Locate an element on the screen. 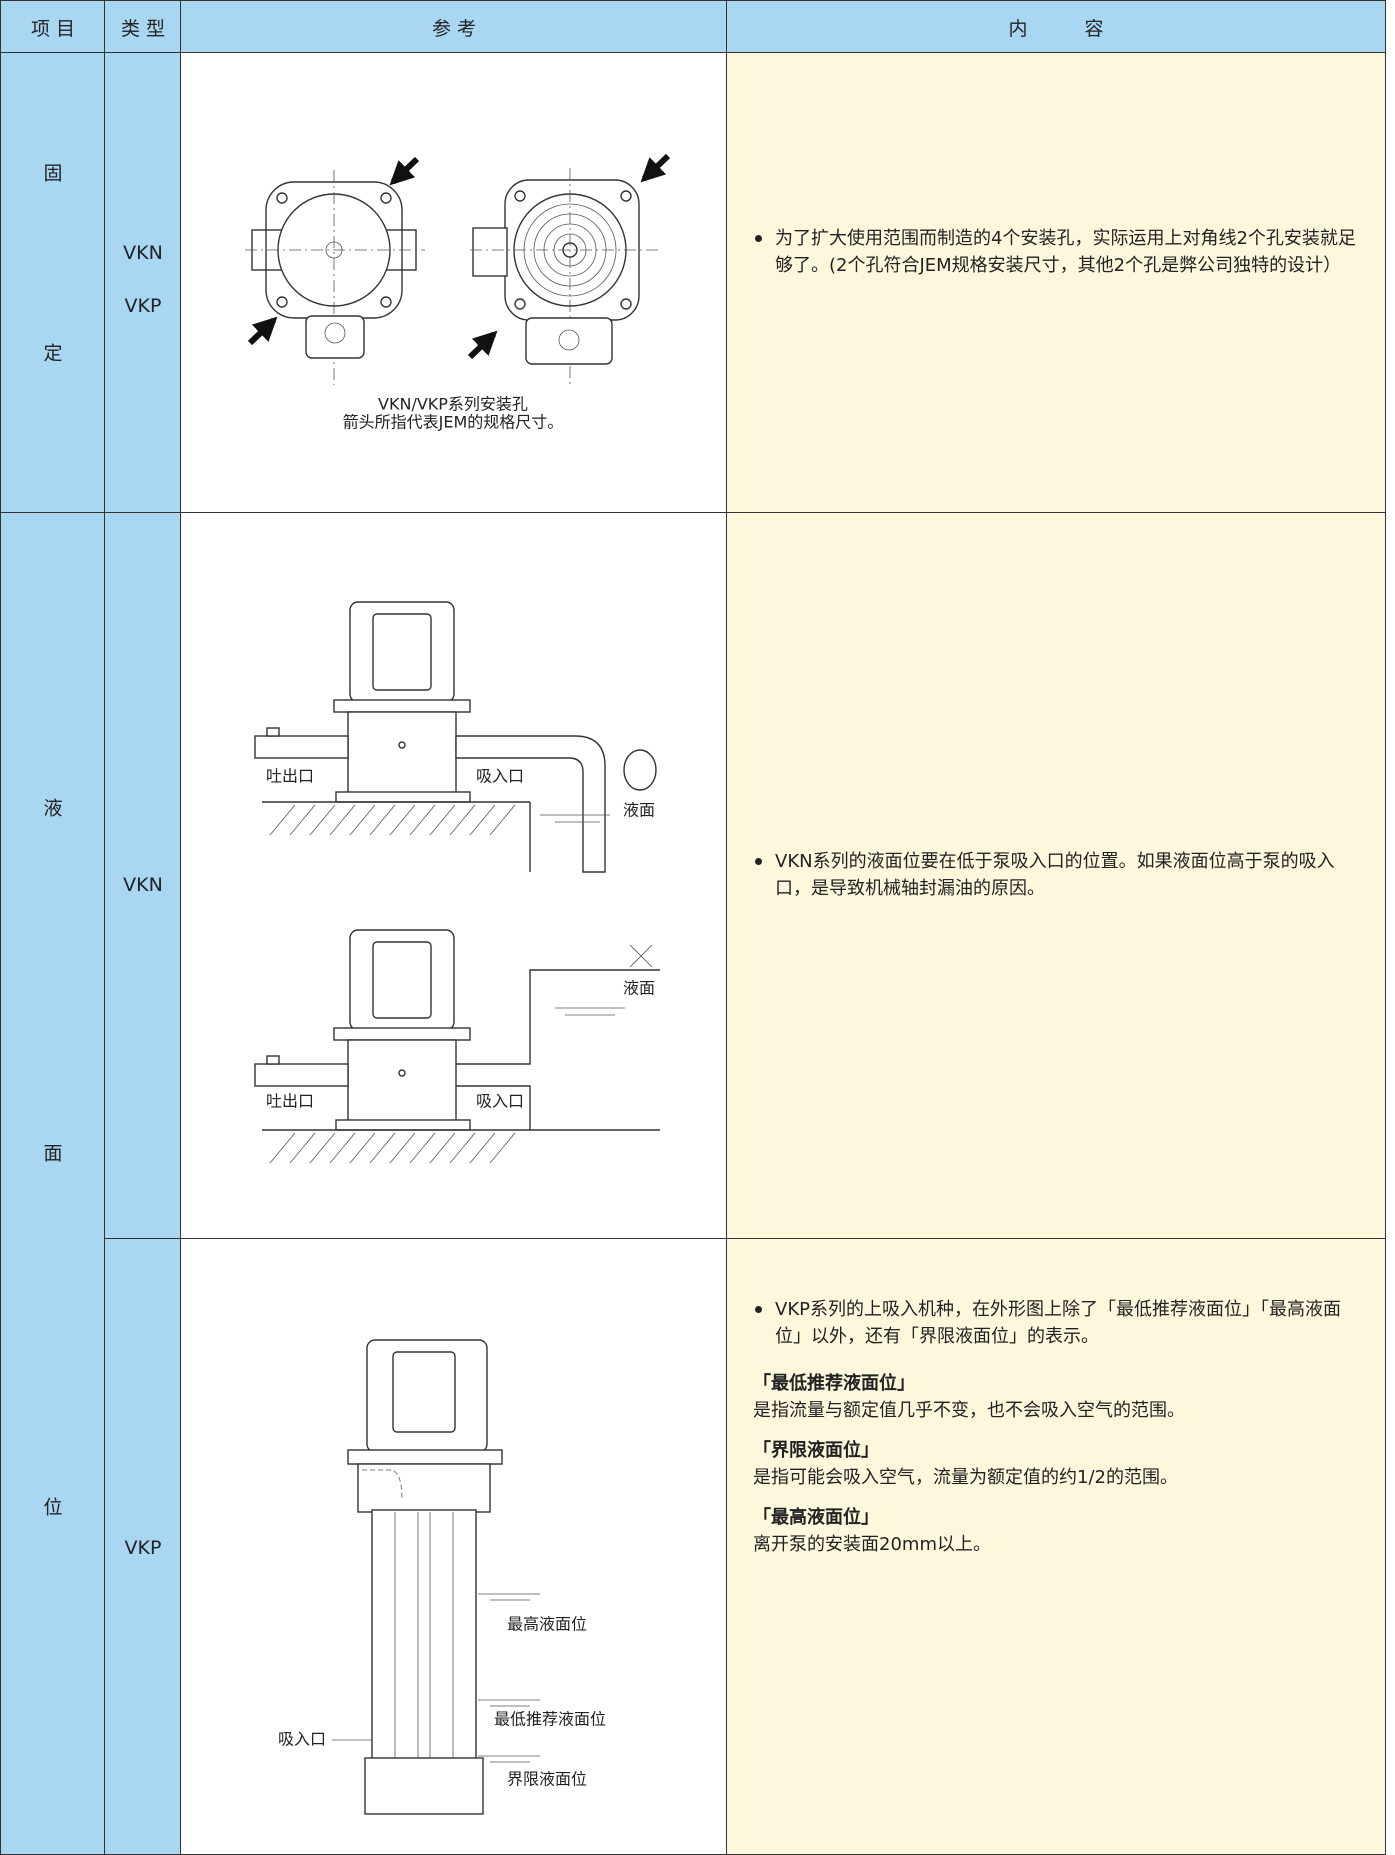 Image resolution: width=1395 pixels, height=1855 pixels. item-cell: 液 面 位 is located at coordinates (53, 1183).